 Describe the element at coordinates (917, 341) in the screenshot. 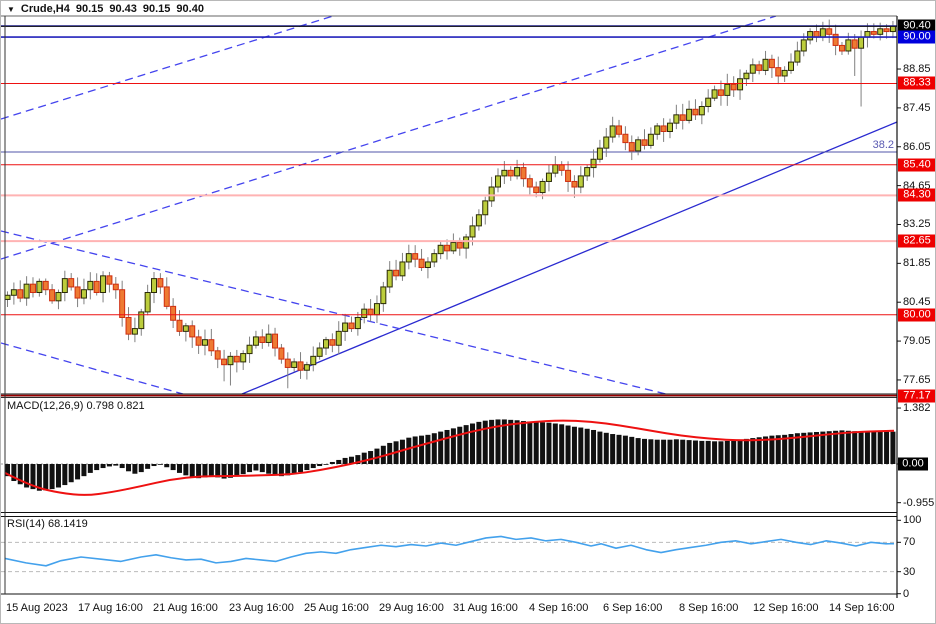

I see `price-tick-label: 79.05` at that location.